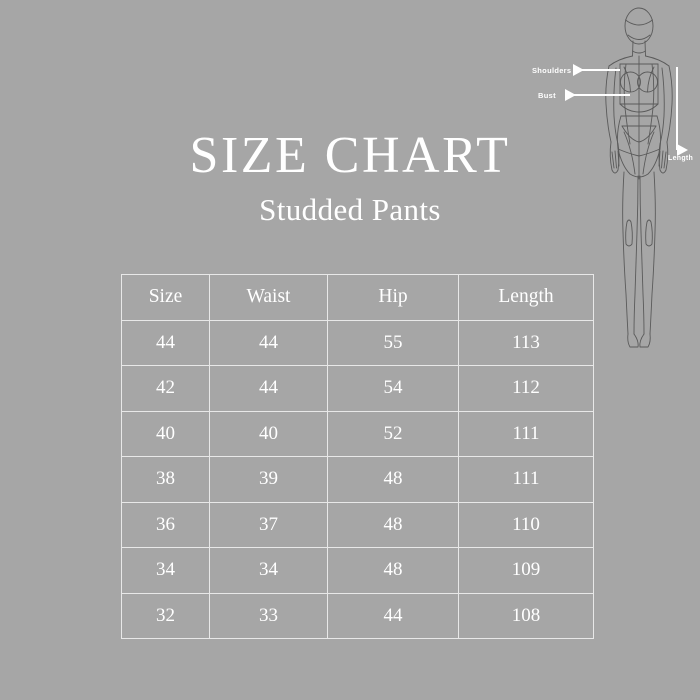  I want to click on table-row: 36 37 48 110, so click(357, 524).